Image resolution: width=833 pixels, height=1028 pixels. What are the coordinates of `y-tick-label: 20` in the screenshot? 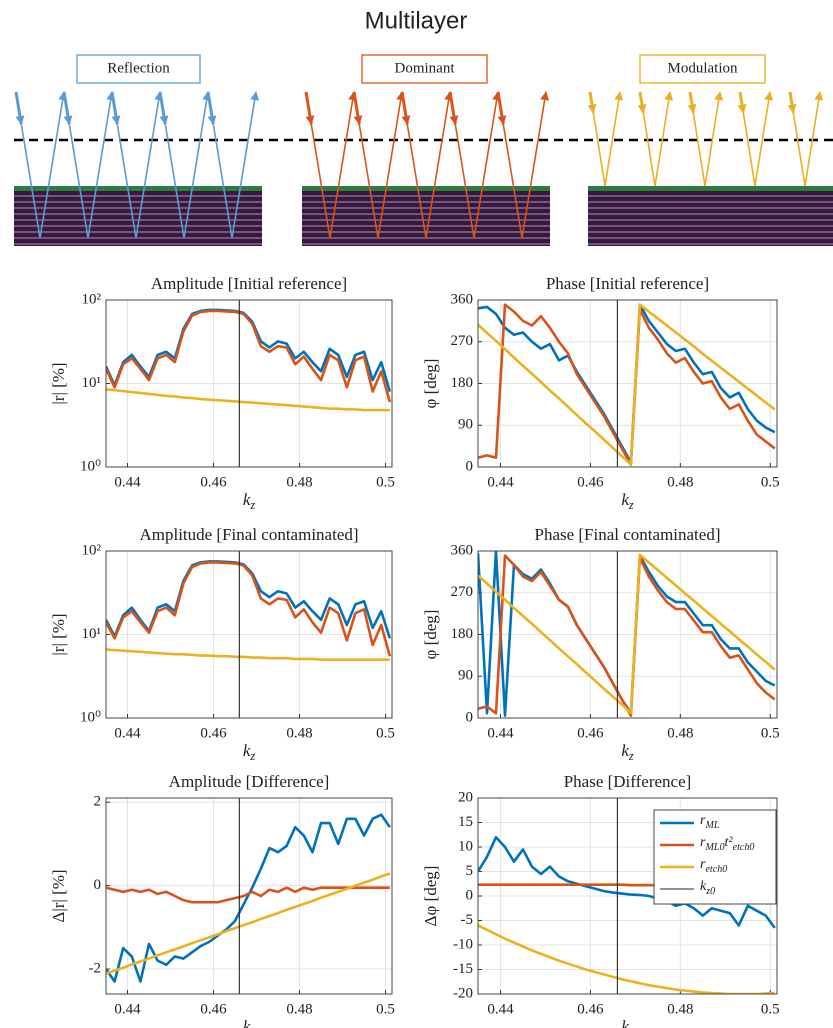 It's located at (465, 797).